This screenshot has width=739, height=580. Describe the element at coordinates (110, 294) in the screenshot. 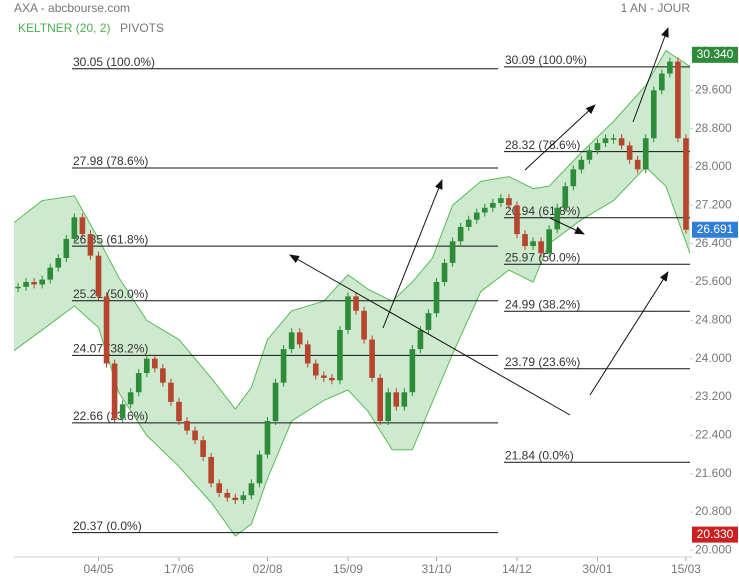

I see `fib-label: 25.21 (50.0%)` at that location.